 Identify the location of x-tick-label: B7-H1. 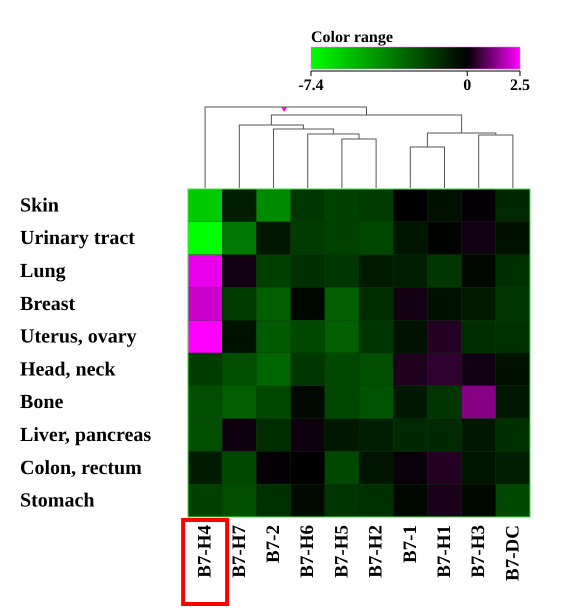
(444, 551).